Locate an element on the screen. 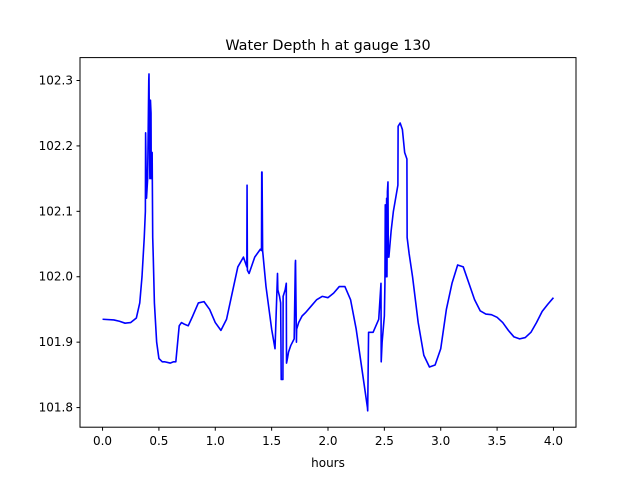 This screenshot has height=480, width=640. y-tick-label: 102.2 is located at coordinates (56, 146).